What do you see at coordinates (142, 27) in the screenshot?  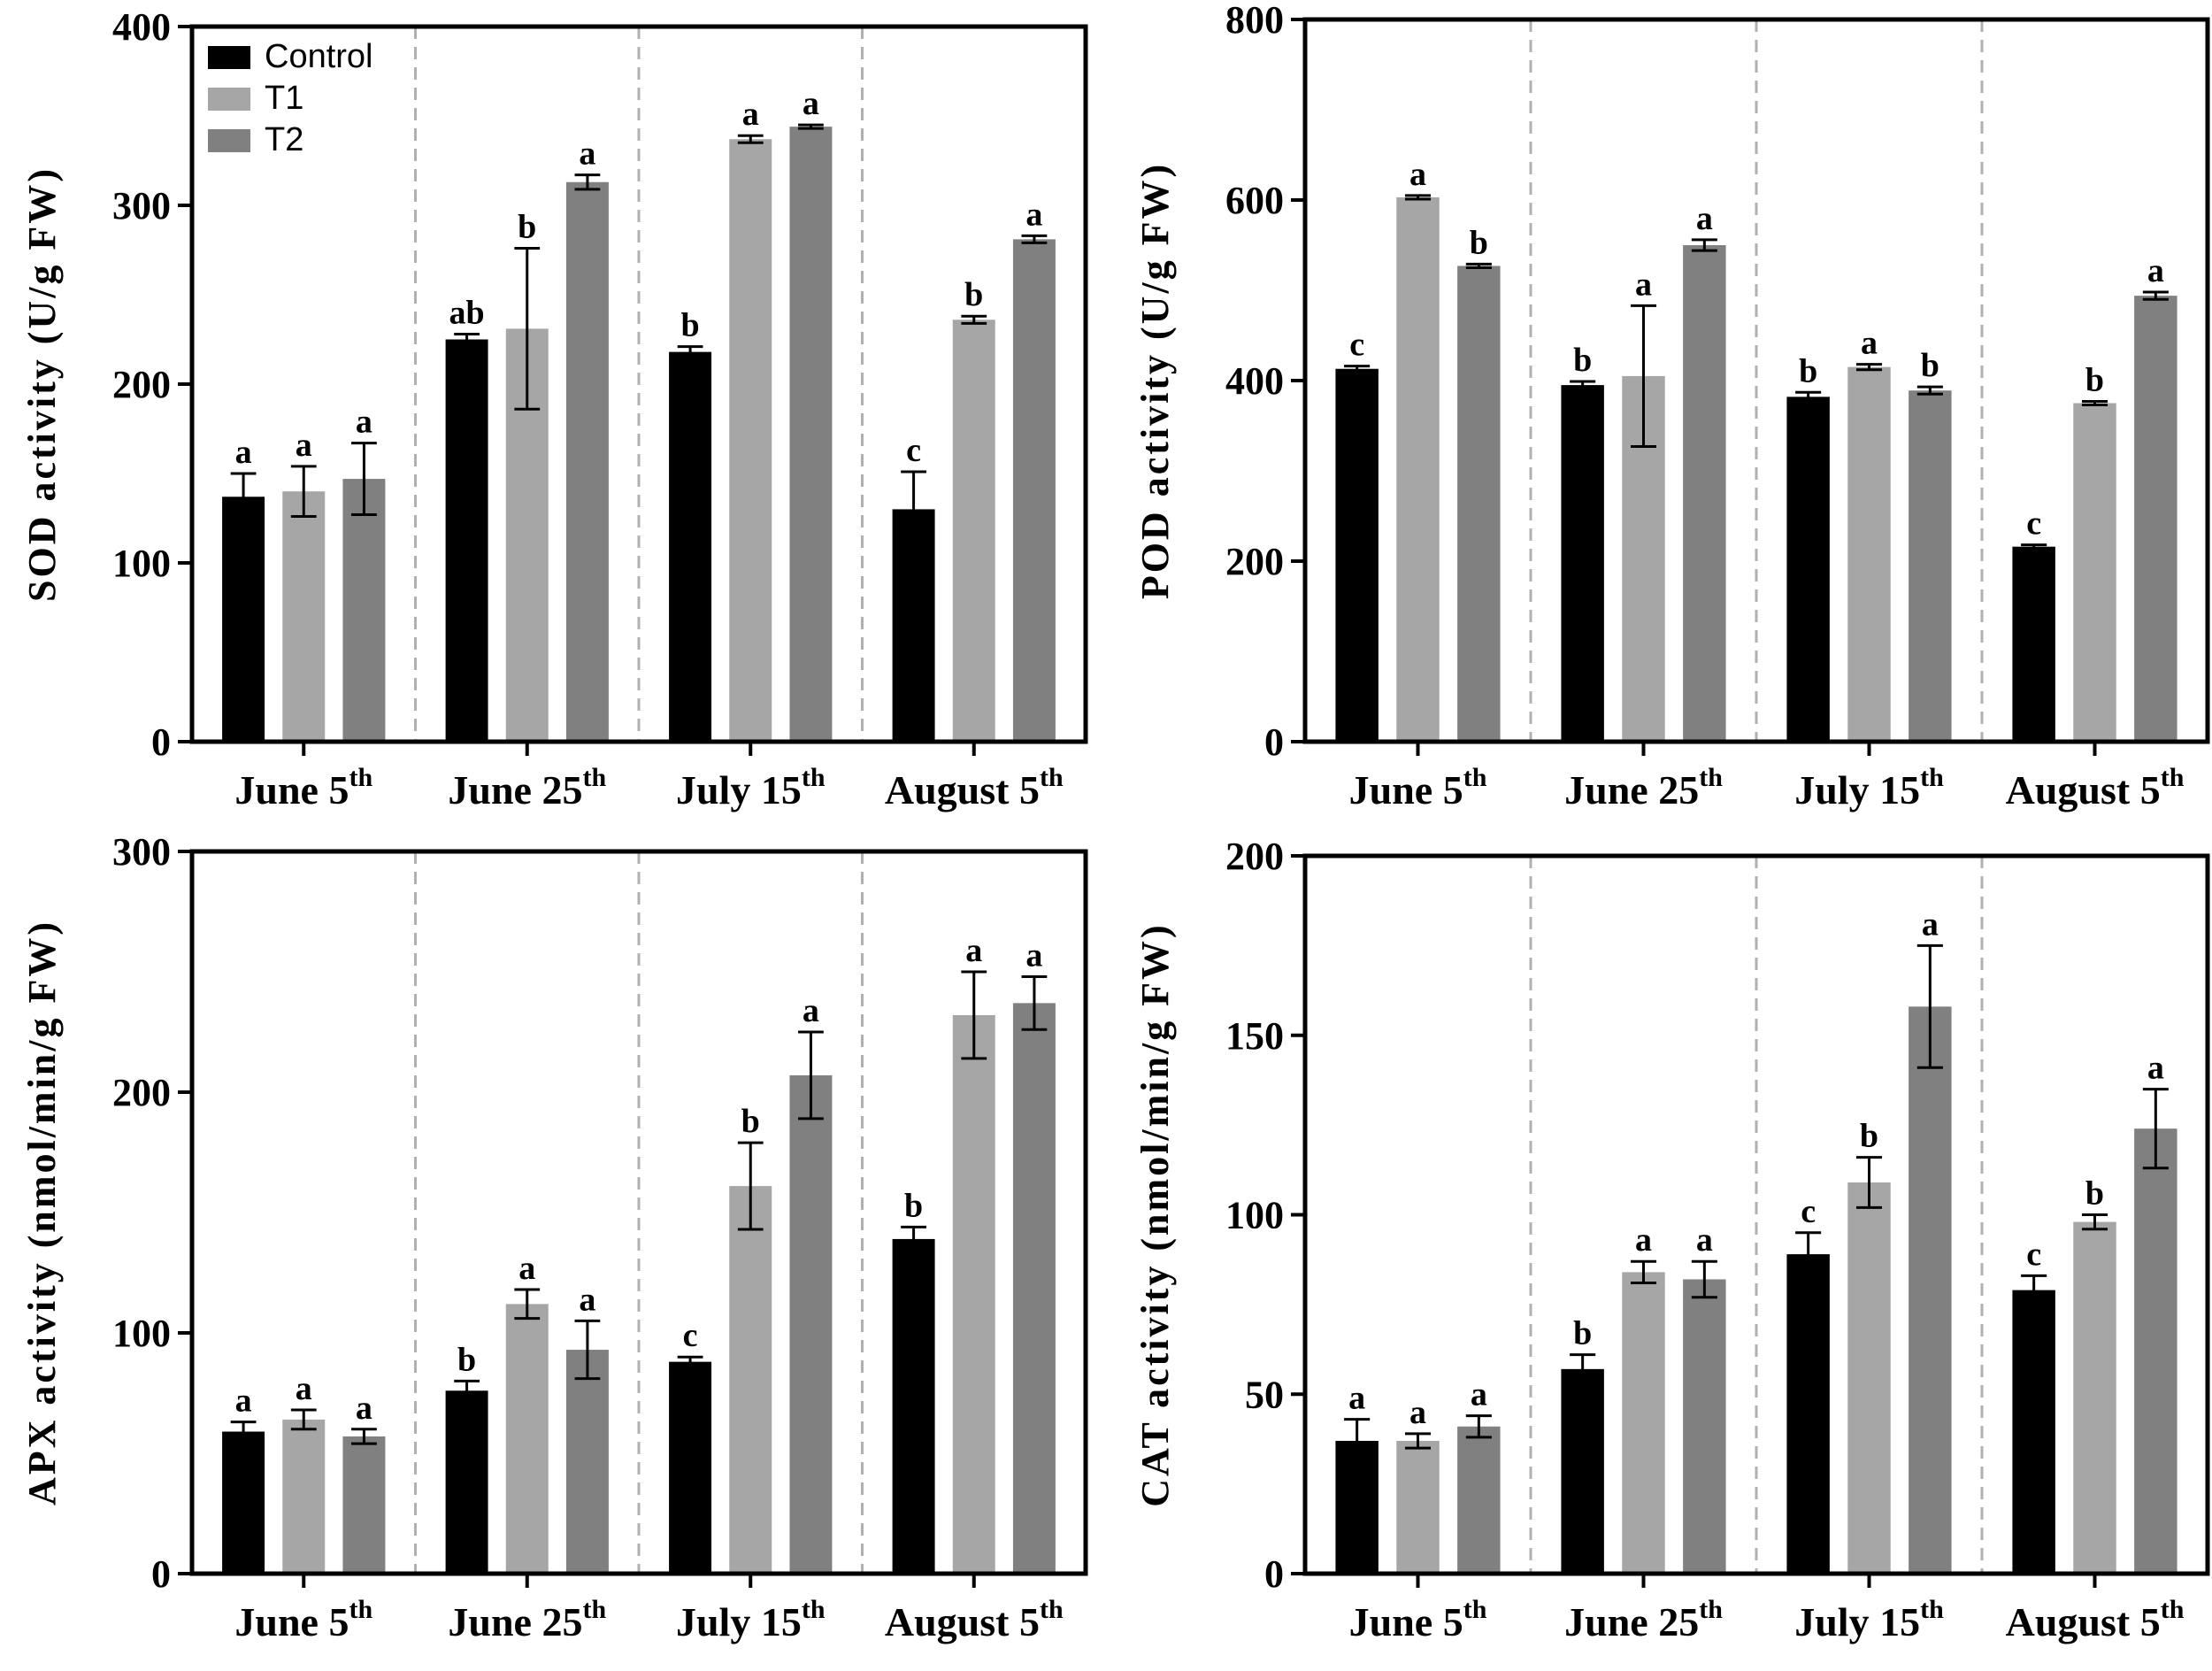 I see `y-tick-label: 400` at bounding box center [142, 27].